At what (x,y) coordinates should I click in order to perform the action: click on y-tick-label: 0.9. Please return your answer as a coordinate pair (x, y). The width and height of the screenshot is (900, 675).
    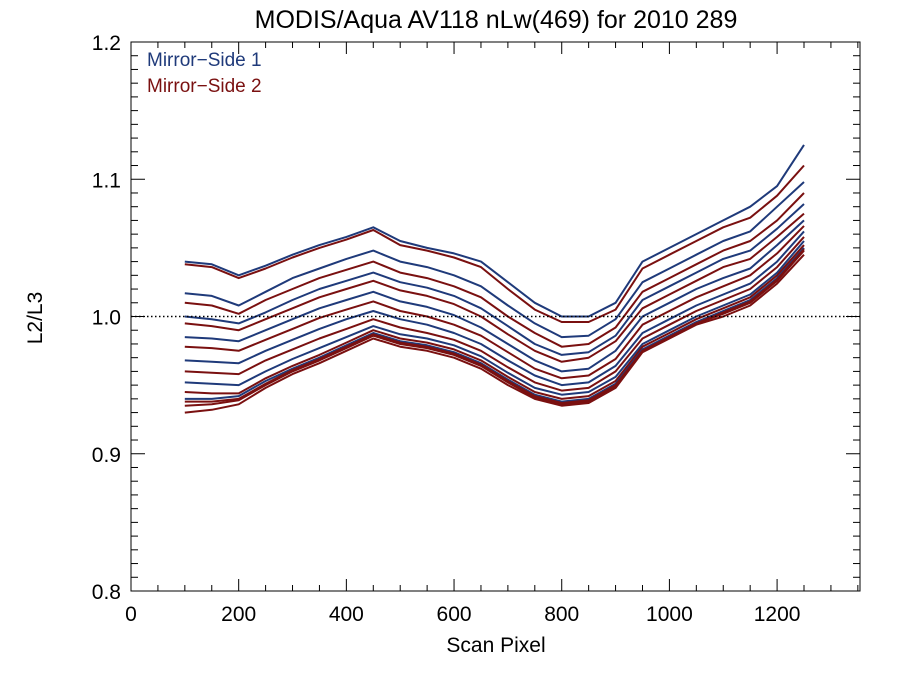
    Looking at the image, I should click on (106, 455).